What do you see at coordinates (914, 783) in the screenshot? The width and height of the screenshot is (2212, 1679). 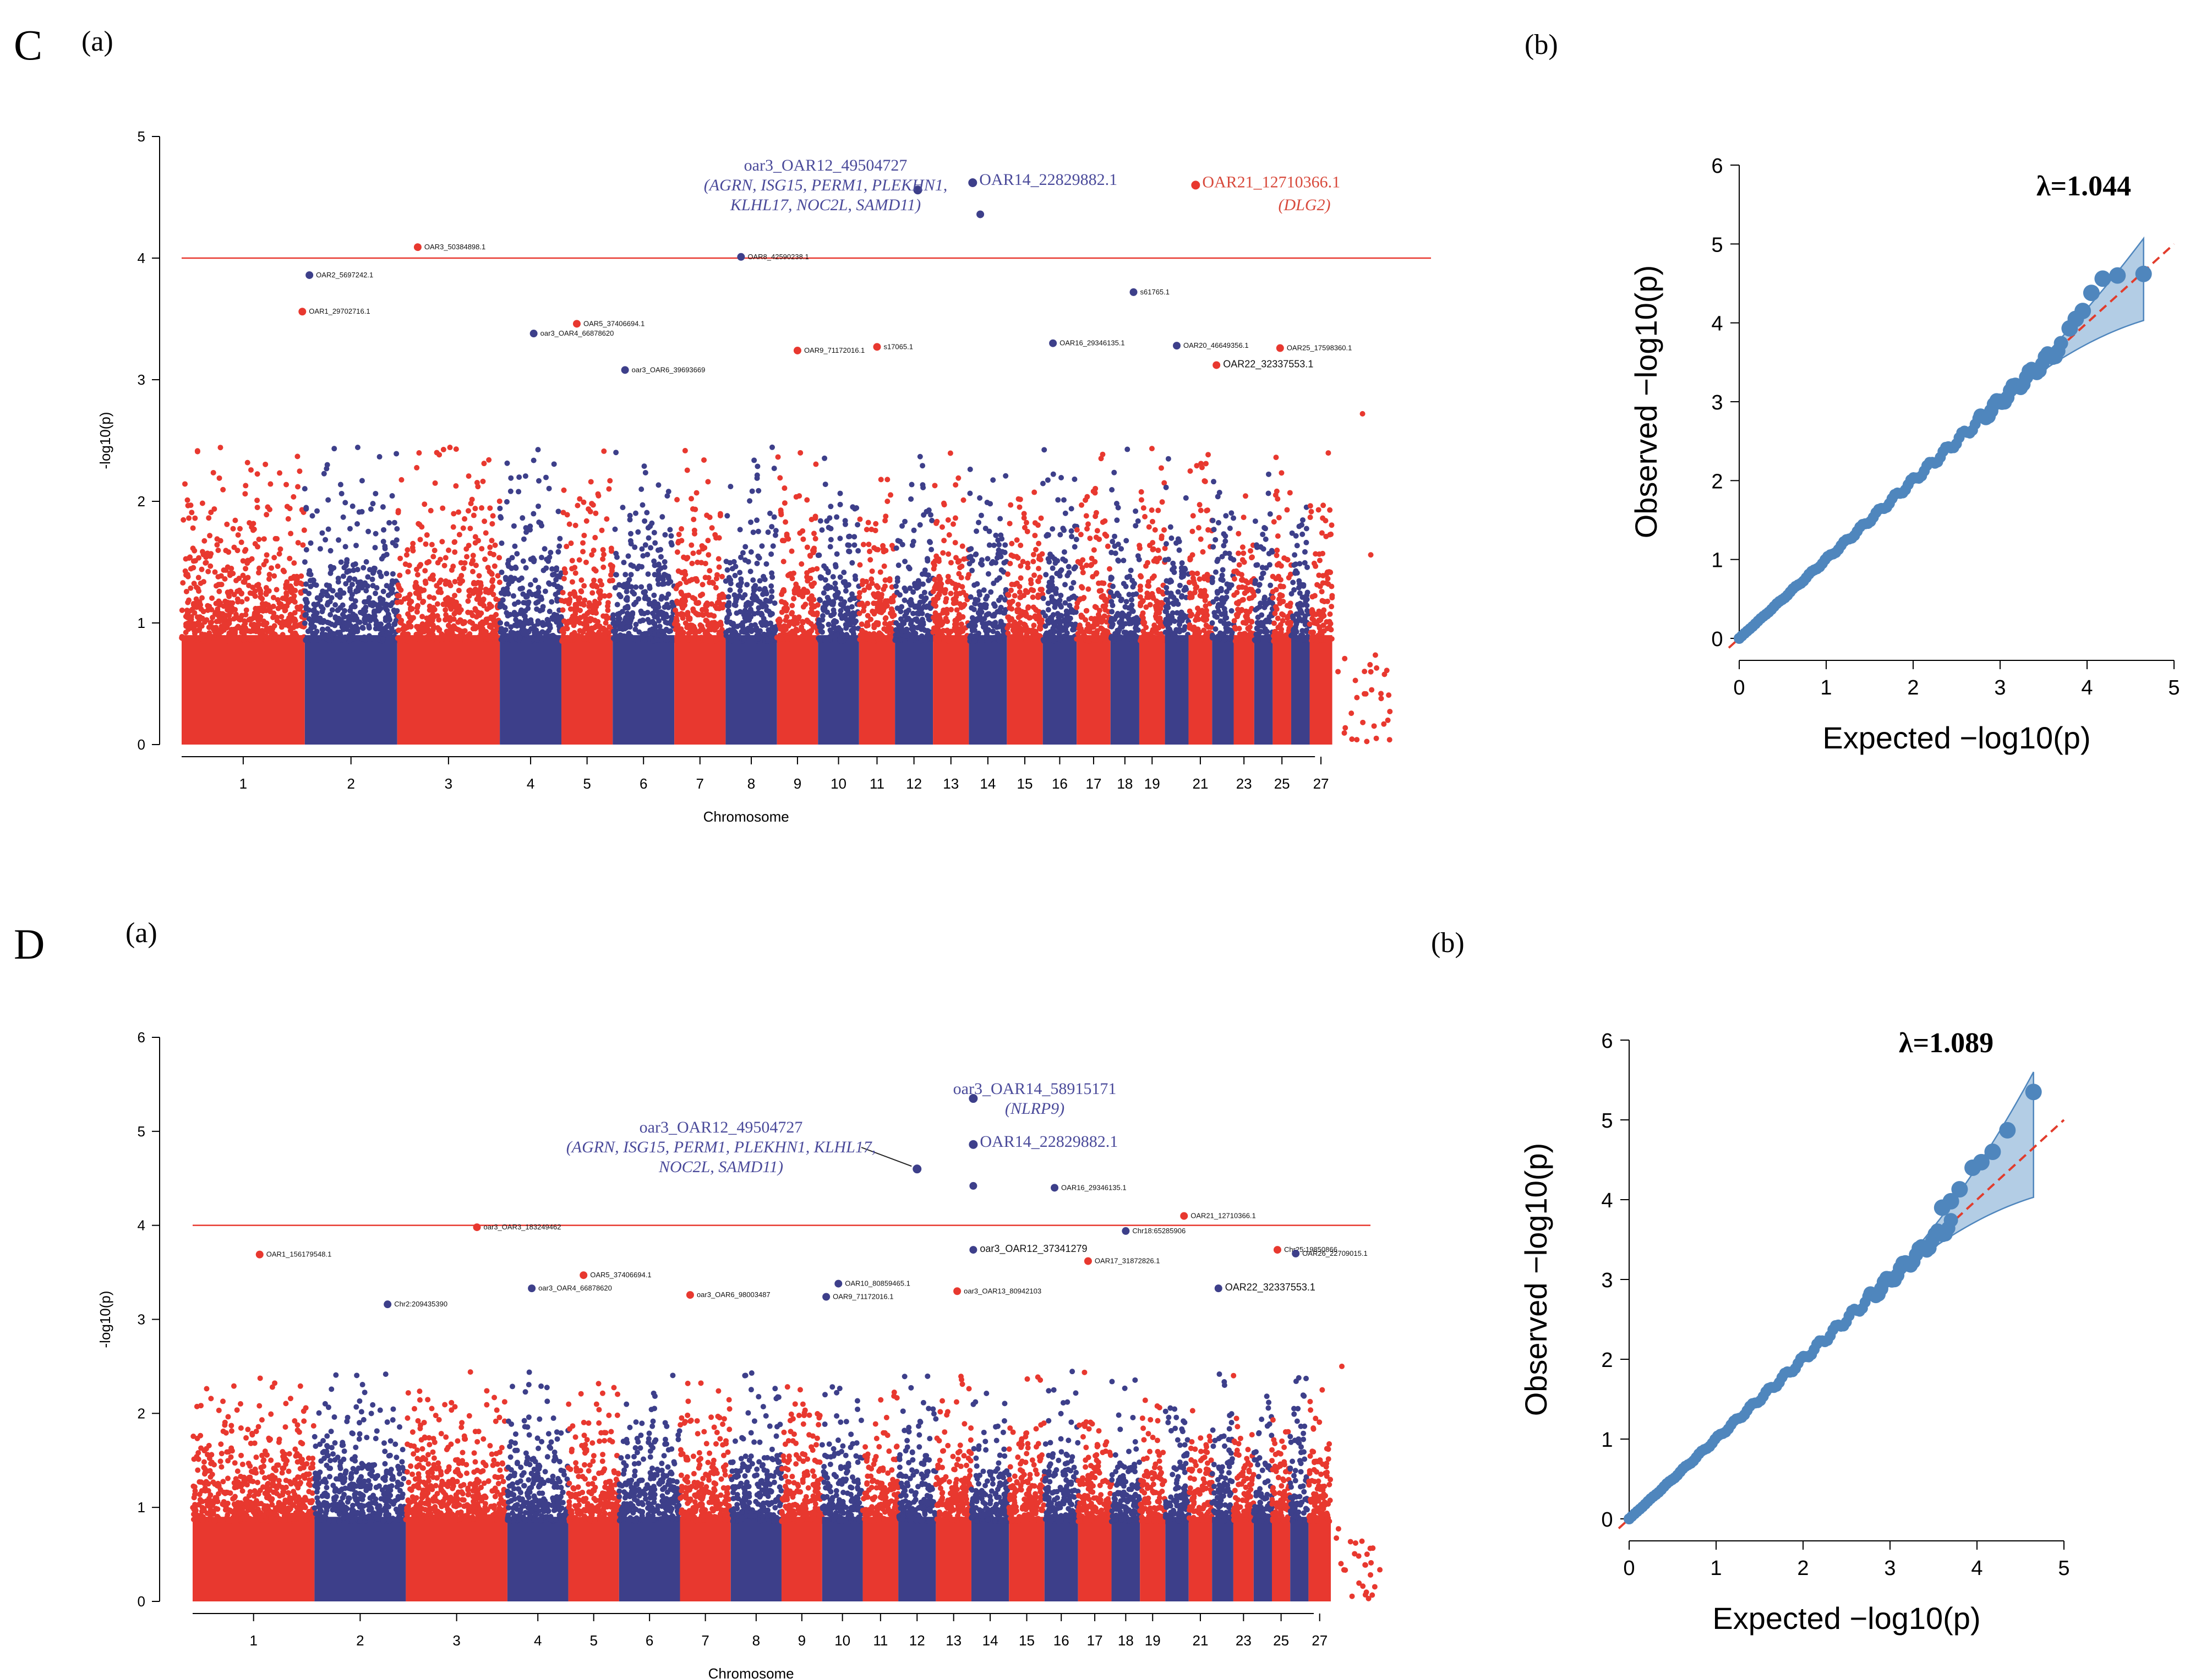 I see `x-tick-label: 12` at bounding box center [914, 783].